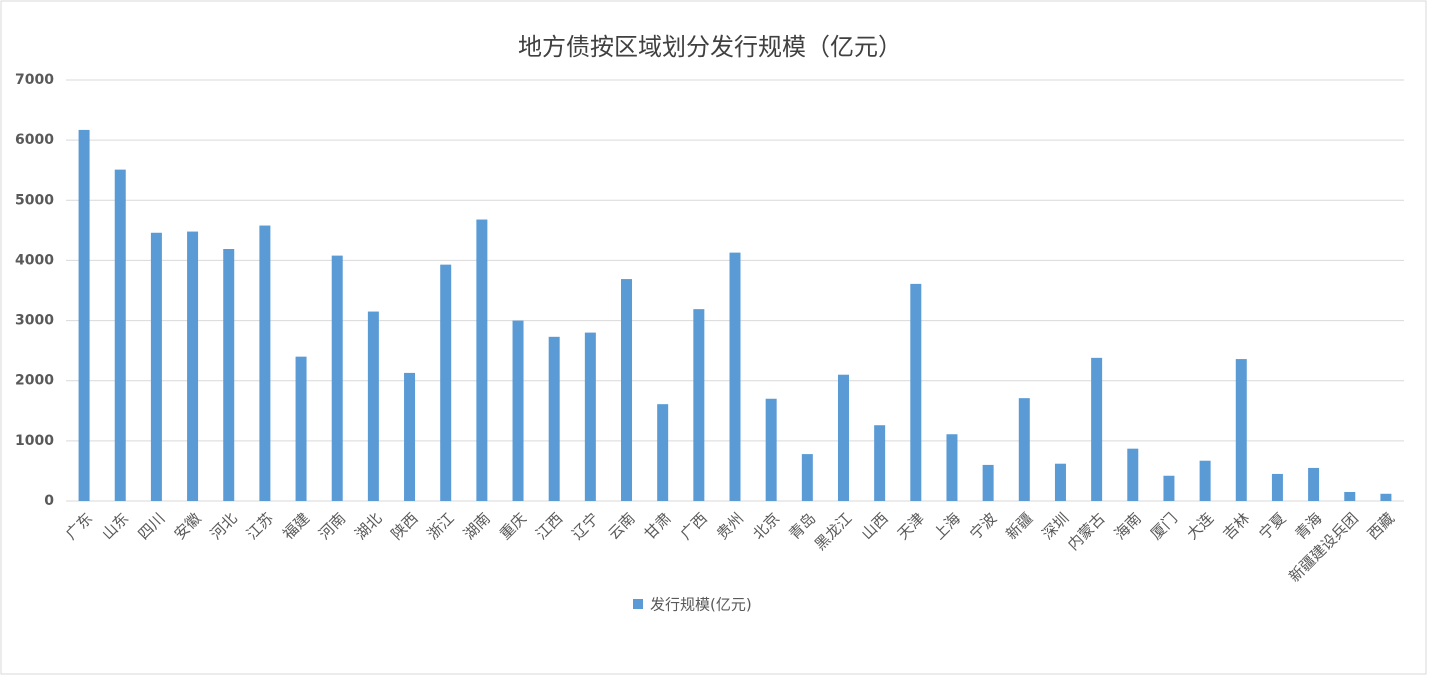  Describe the element at coordinates (701, 605) in the screenshot. I see `legend-label: 发行规模(亿元)` at that location.